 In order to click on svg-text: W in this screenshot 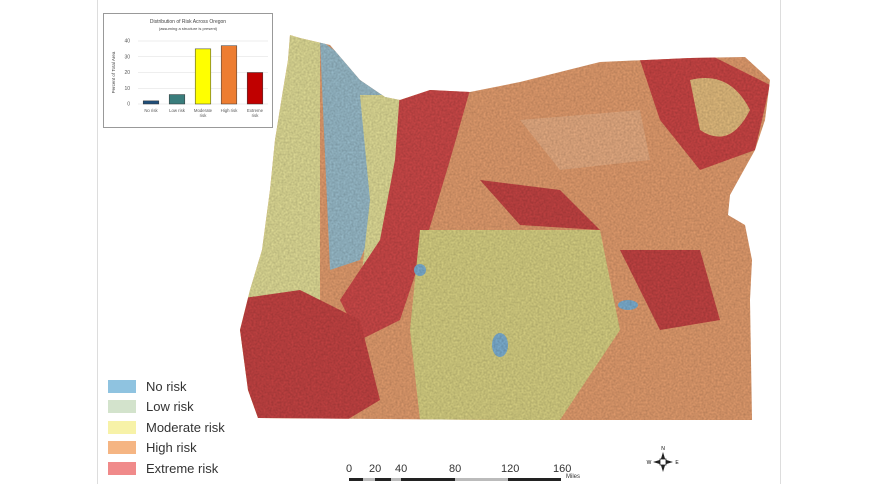, I will do `click(649, 463)`.